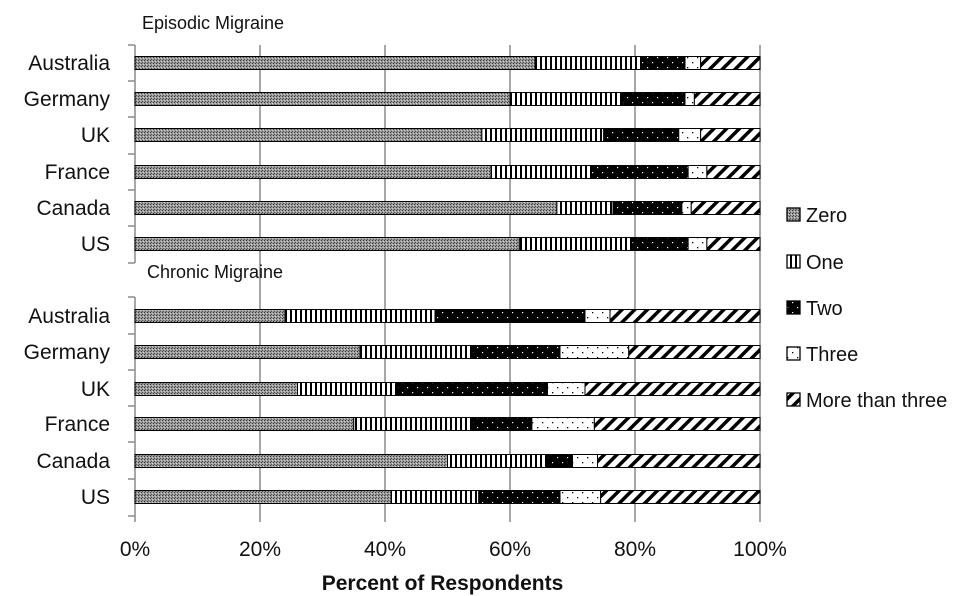 This screenshot has height=596, width=975. I want to click on bar-segment-chronic-migraine-france-zero, so click(244, 424).